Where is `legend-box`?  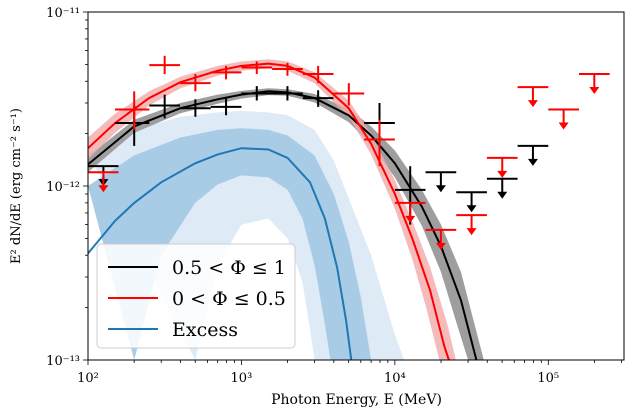 legend-box is located at coordinates (196, 296).